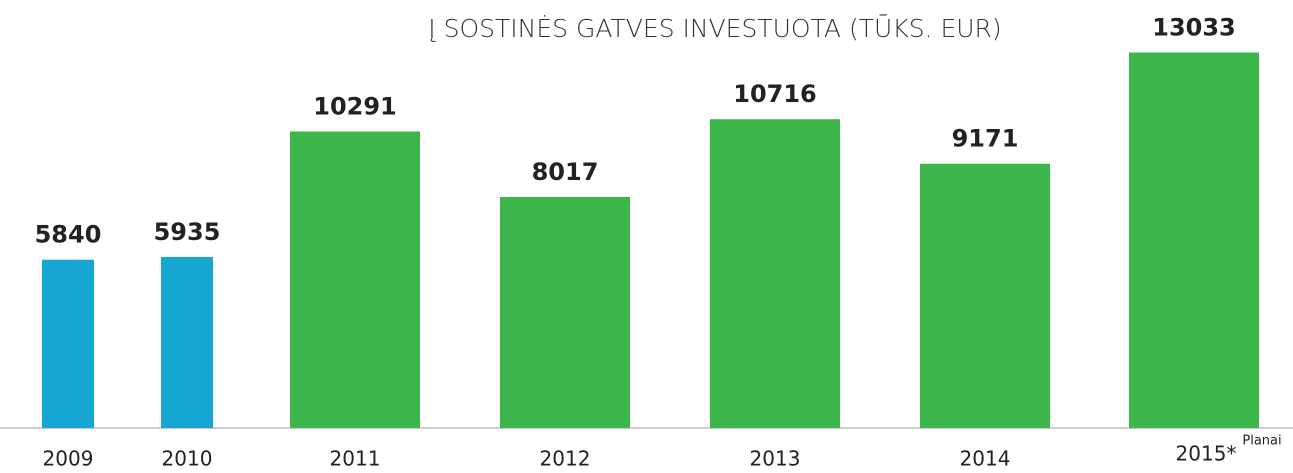  I want to click on value-label: 10716, so click(775, 94).